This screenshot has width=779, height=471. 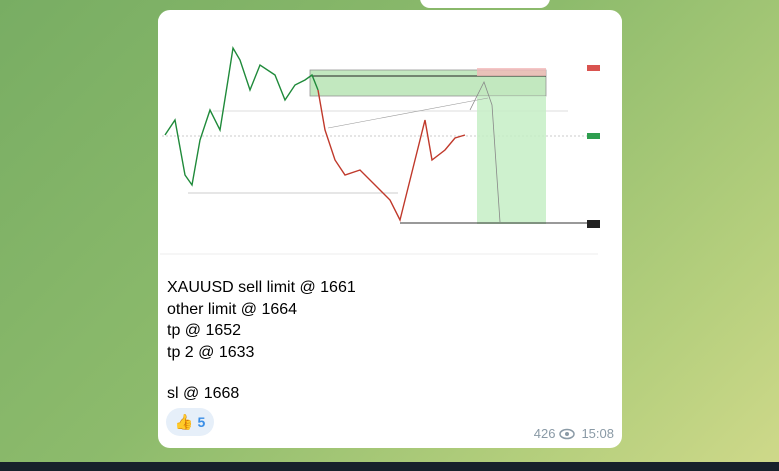 I want to click on message-meta: 426 15:08, so click(x=574, y=433).